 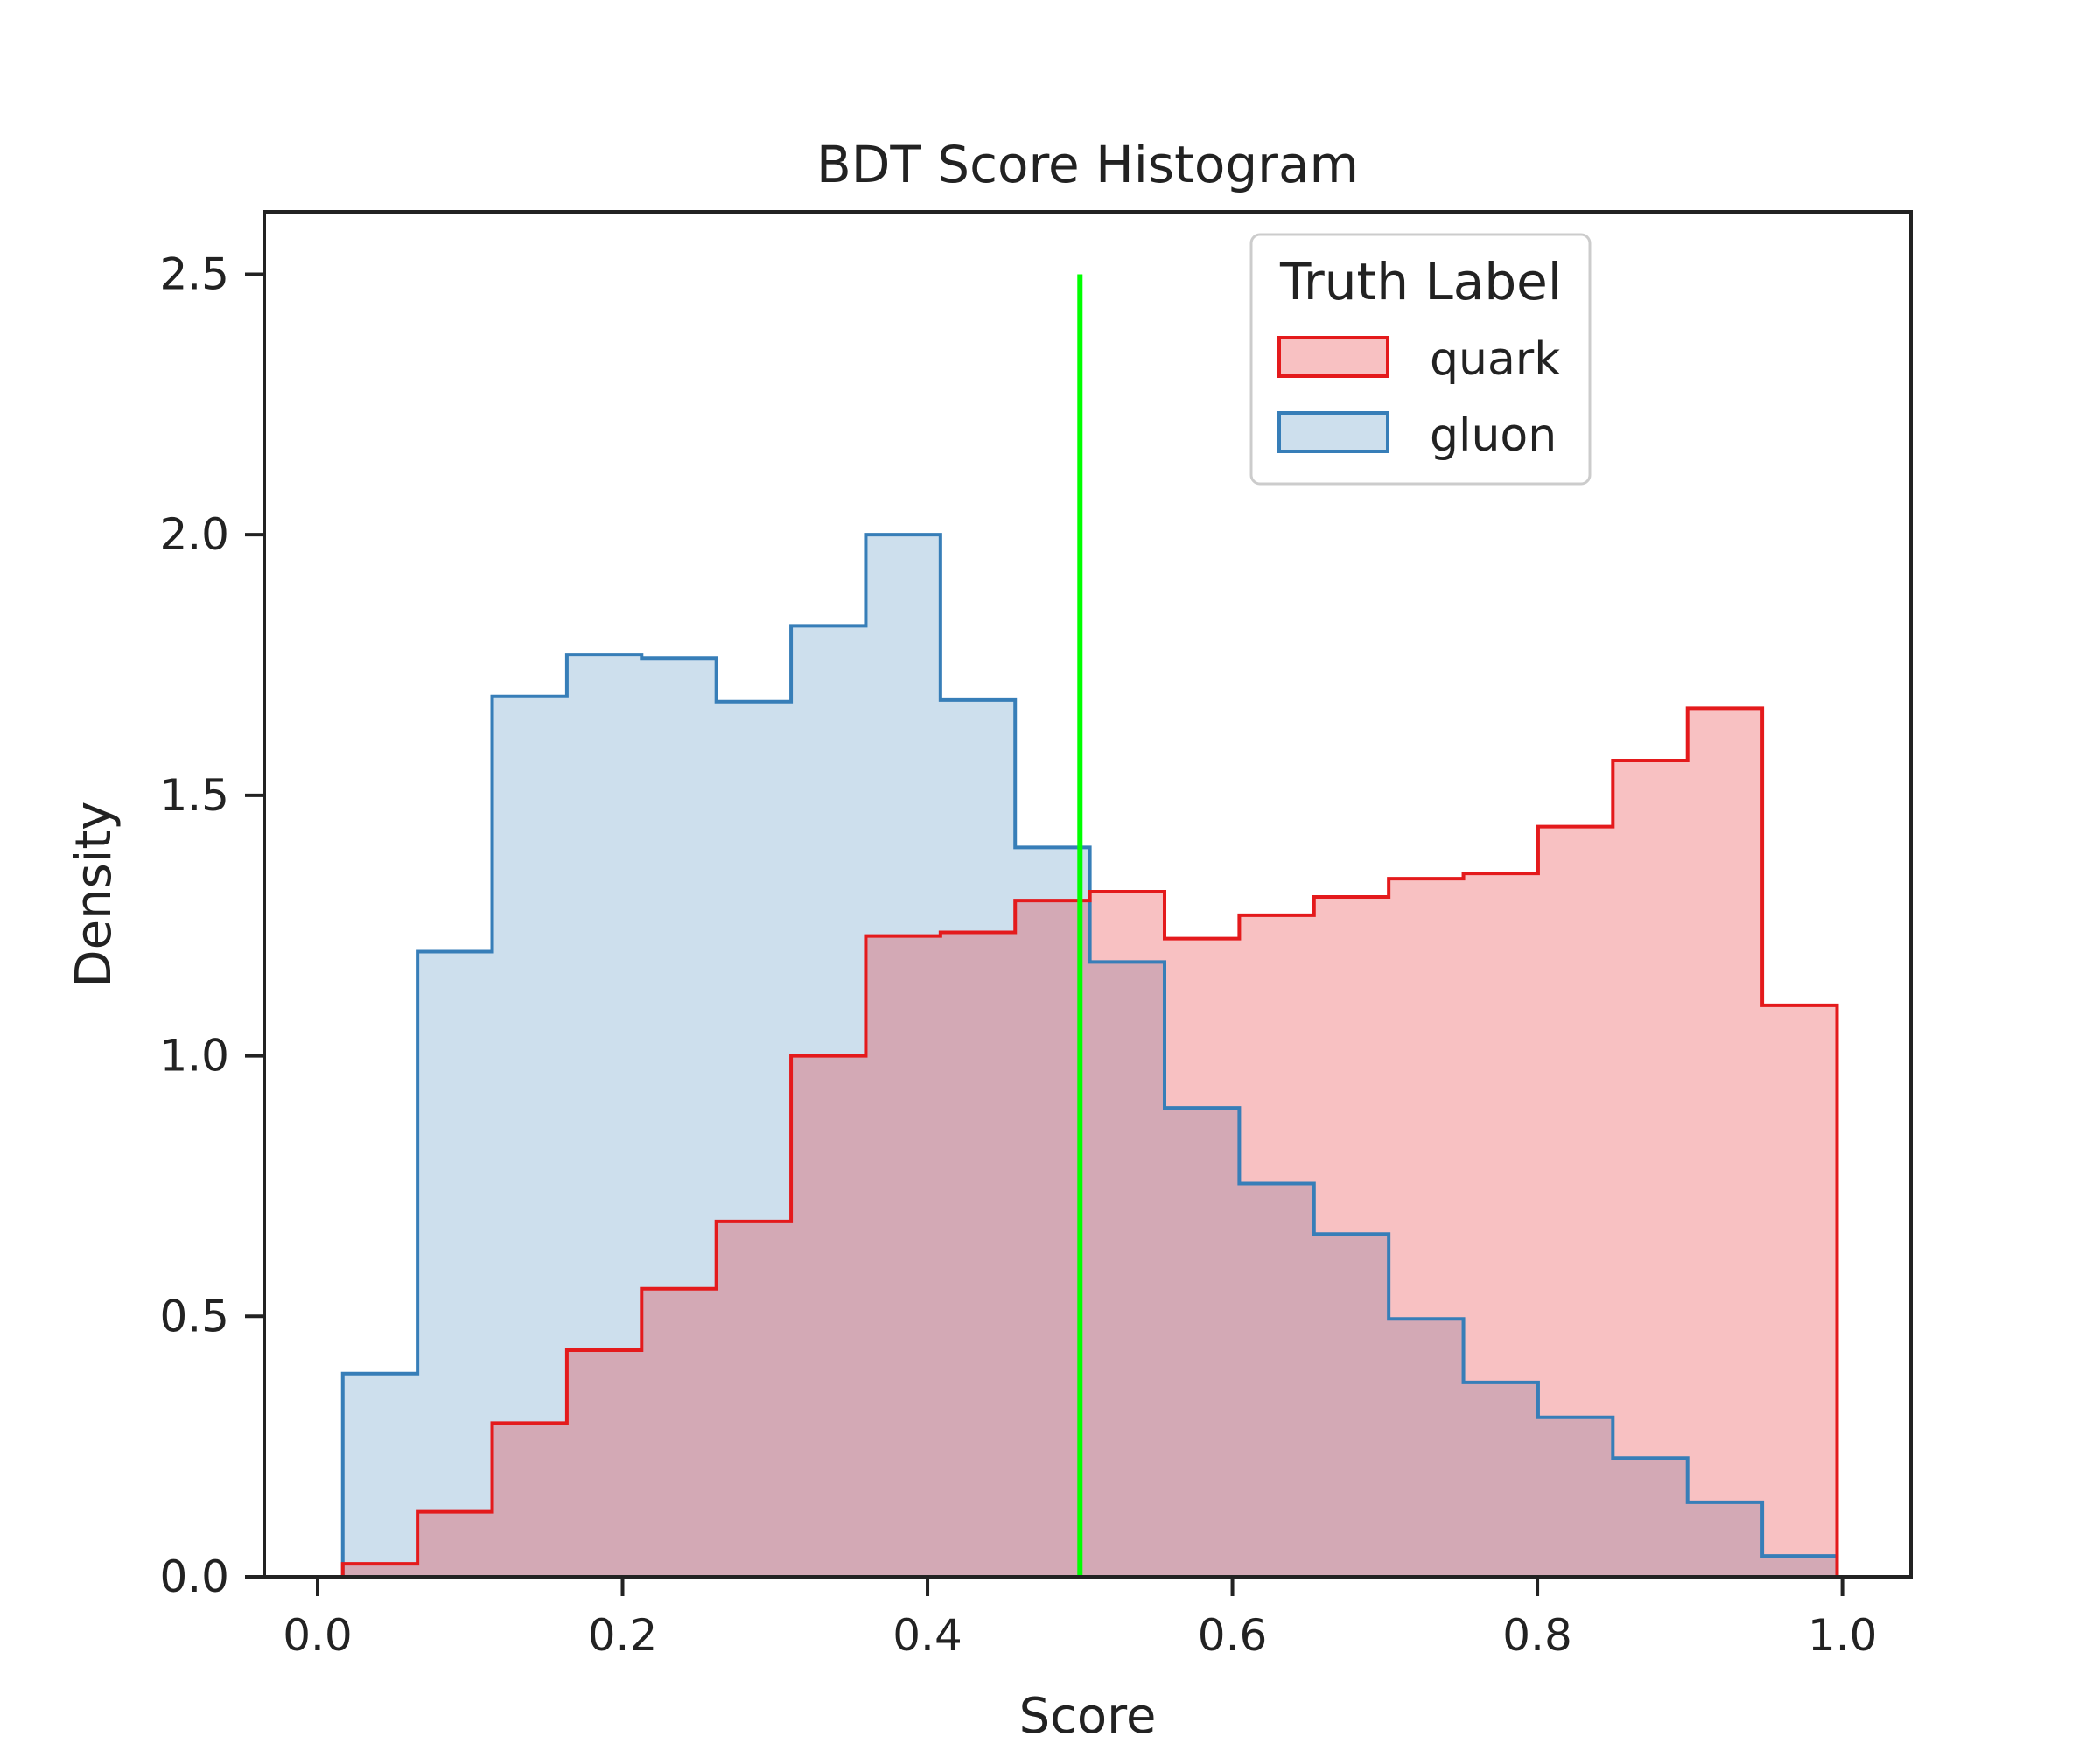 I want to click on legend-label-quark: quark, so click(x=1495, y=359).